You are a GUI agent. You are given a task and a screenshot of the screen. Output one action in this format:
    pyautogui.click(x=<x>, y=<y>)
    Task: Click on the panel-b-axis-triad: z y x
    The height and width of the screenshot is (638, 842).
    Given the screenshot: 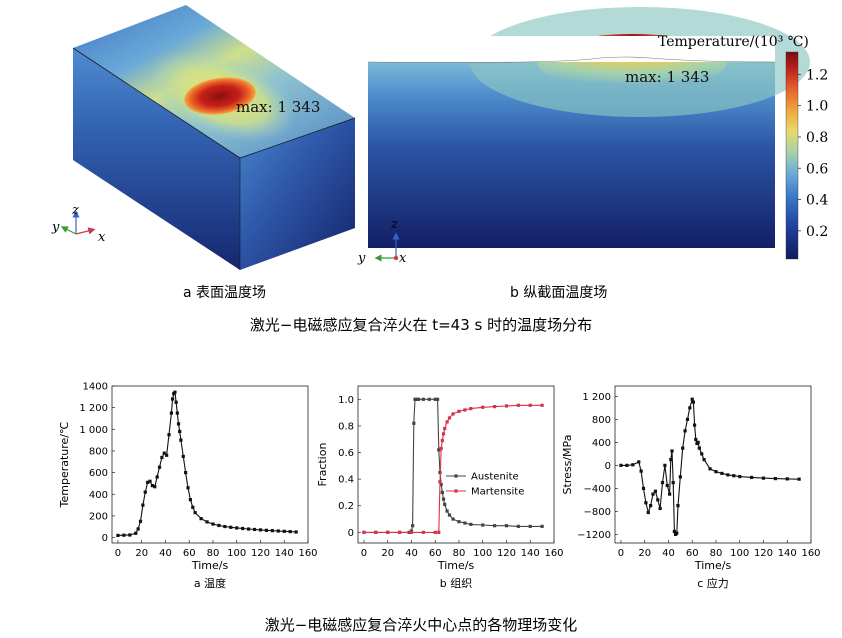 What is the action you would take?
    pyautogui.click(x=382, y=241)
    